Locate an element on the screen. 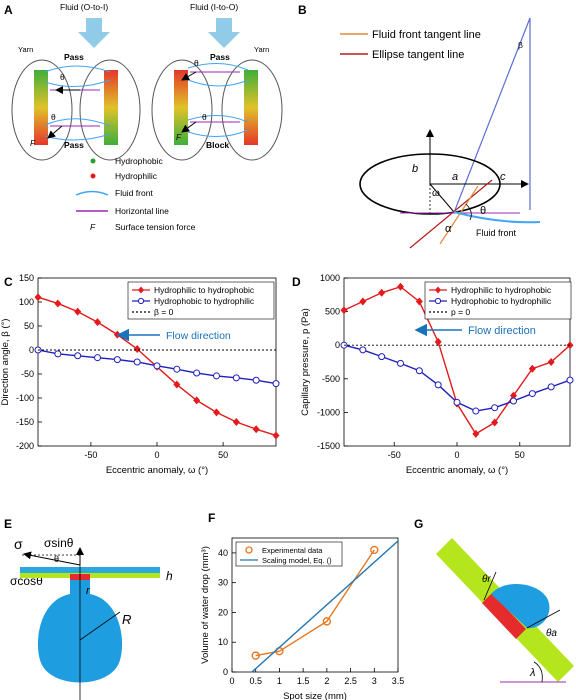 The height and width of the screenshot is (700, 576). y-axis-label: Direction angle, β (°) is located at coordinates (5, 362).